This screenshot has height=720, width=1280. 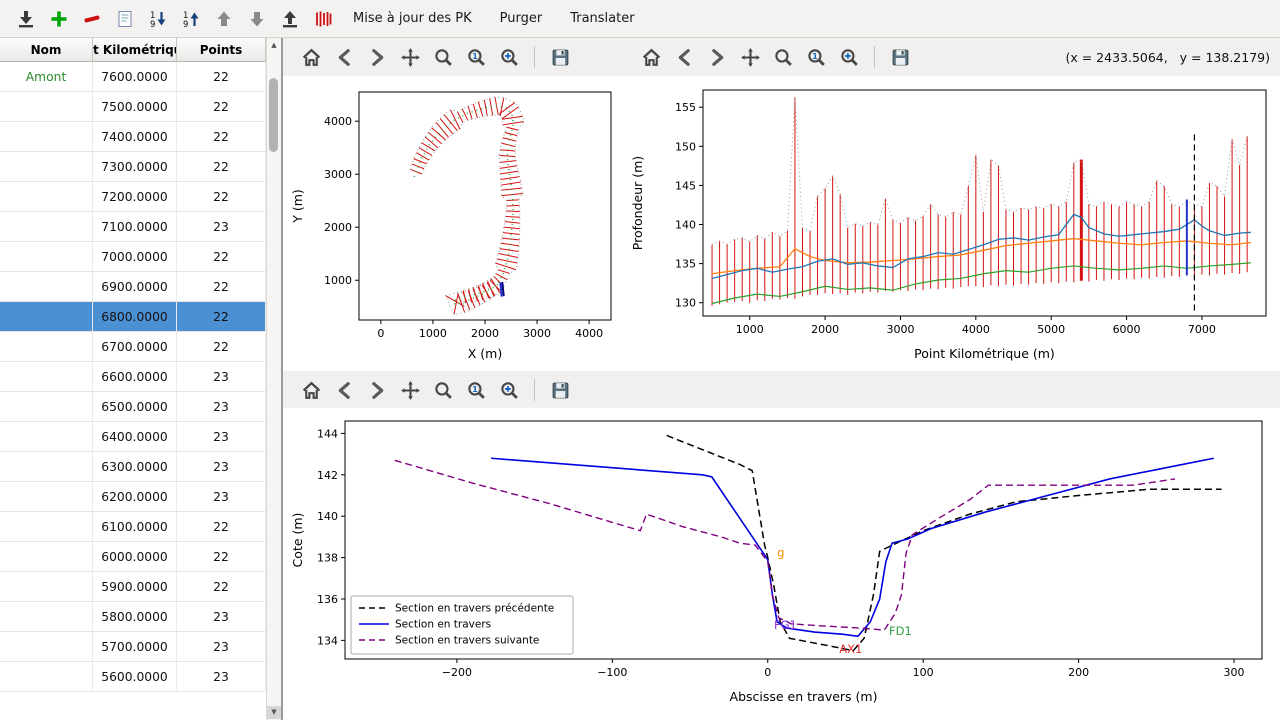 What do you see at coordinates (289, 19) in the screenshot?
I see `export-icon` at bounding box center [289, 19].